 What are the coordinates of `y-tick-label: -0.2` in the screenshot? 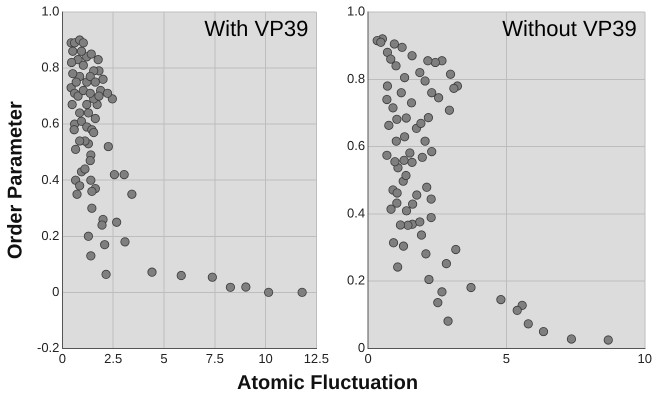 It's located at (48, 347).